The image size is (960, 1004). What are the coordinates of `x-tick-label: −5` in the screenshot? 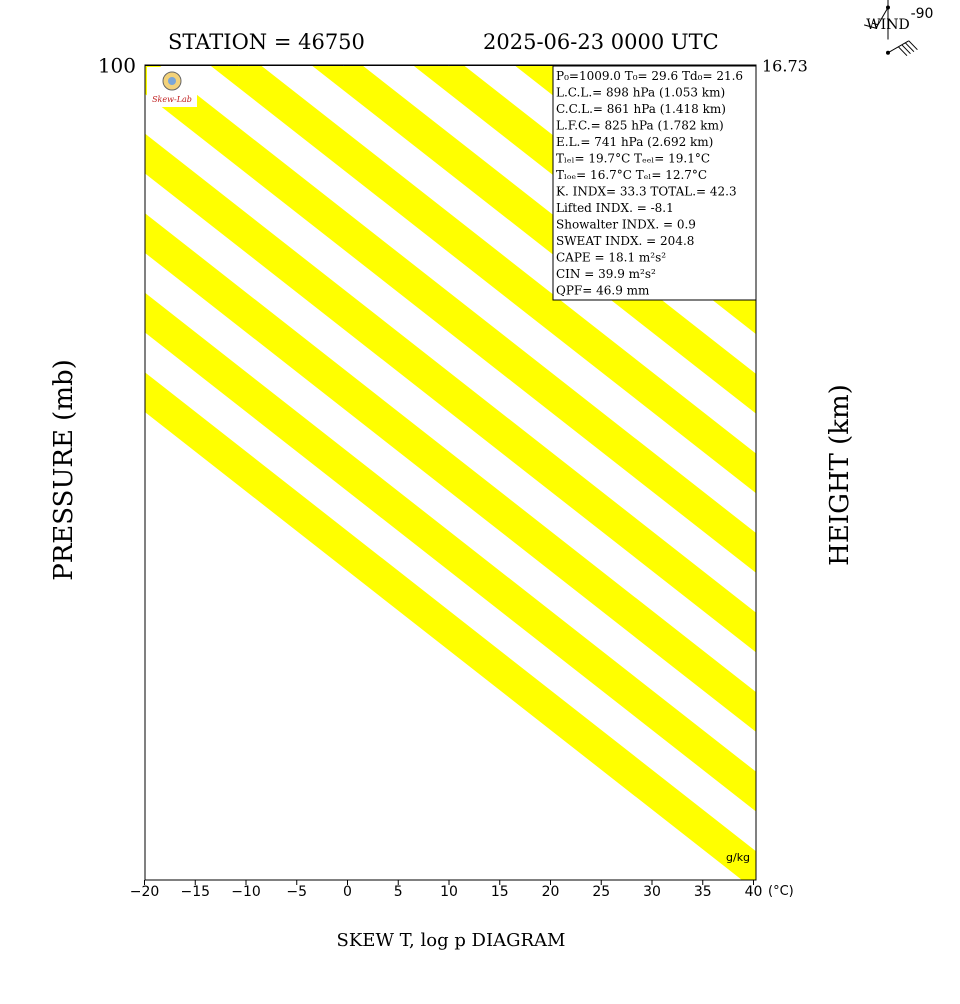 It's located at (296, 892).